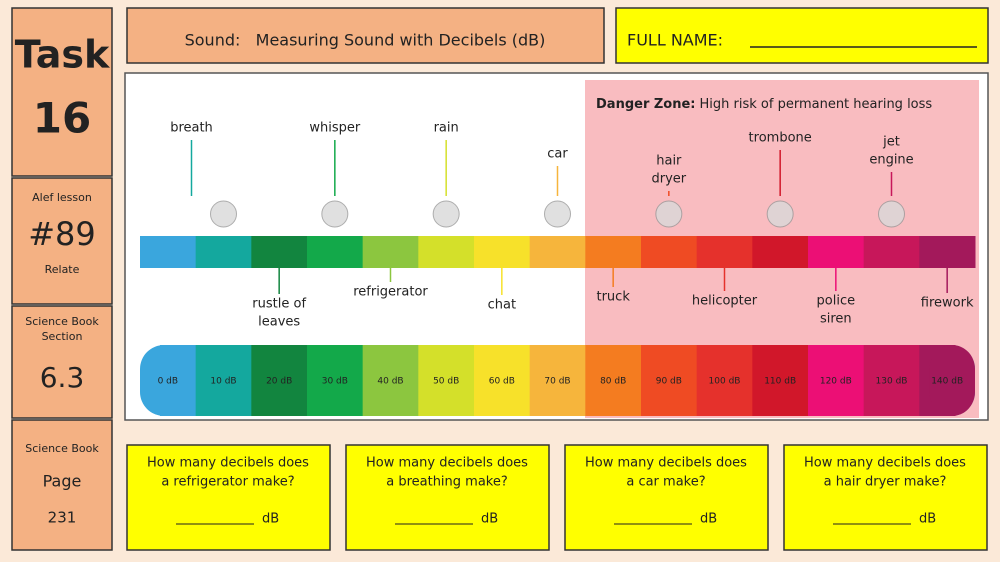 The height and width of the screenshot is (562, 1000). I want to click on scale-label: 70 dB, so click(557, 382).